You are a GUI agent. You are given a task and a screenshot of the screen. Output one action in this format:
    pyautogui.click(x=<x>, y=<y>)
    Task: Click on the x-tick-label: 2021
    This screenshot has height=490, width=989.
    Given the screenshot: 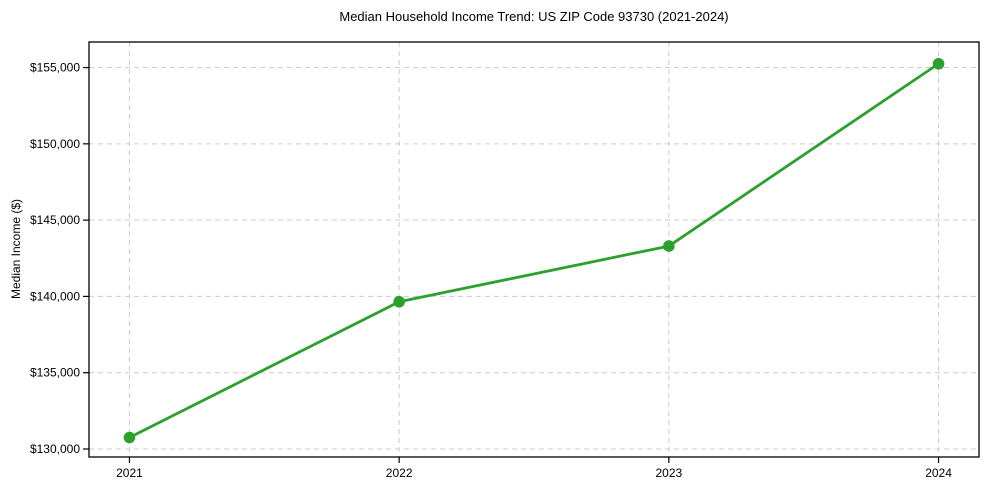 What is the action you would take?
    pyautogui.click(x=129, y=473)
    